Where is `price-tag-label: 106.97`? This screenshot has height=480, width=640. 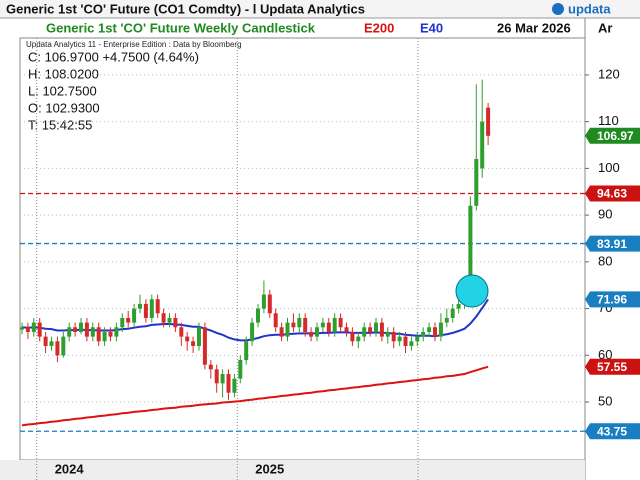
price-tag-label: 106.97 is located at coordinates (615, 136).